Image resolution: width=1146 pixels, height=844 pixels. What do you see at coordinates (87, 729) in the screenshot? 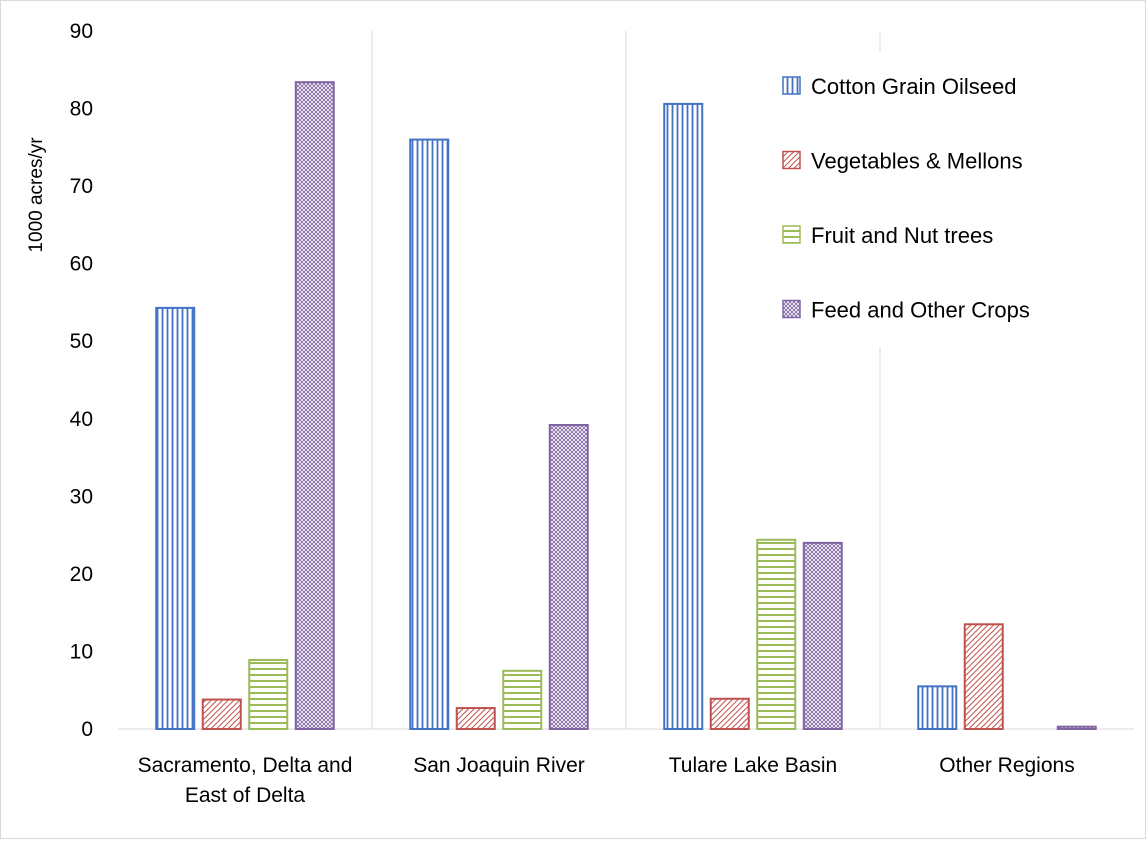
I see `y-tick-label: 0` at bounding box center [87, 729].